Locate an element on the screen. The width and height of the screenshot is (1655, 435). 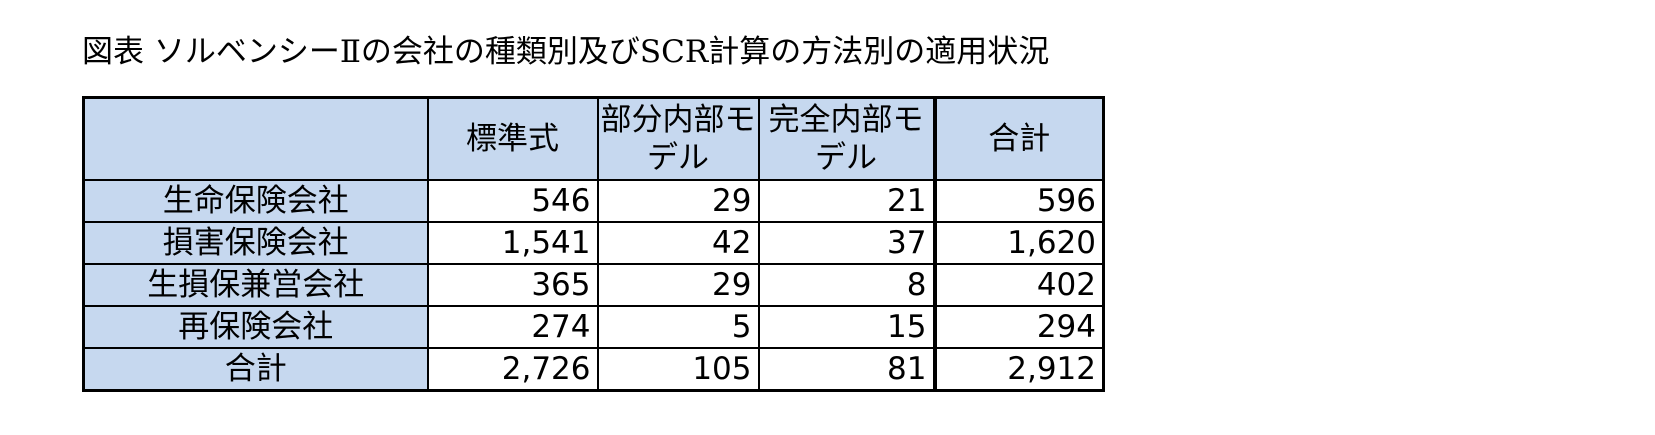
table-row: 生命保険会社 546 29 21 596 is located at coordinates (593, 201).